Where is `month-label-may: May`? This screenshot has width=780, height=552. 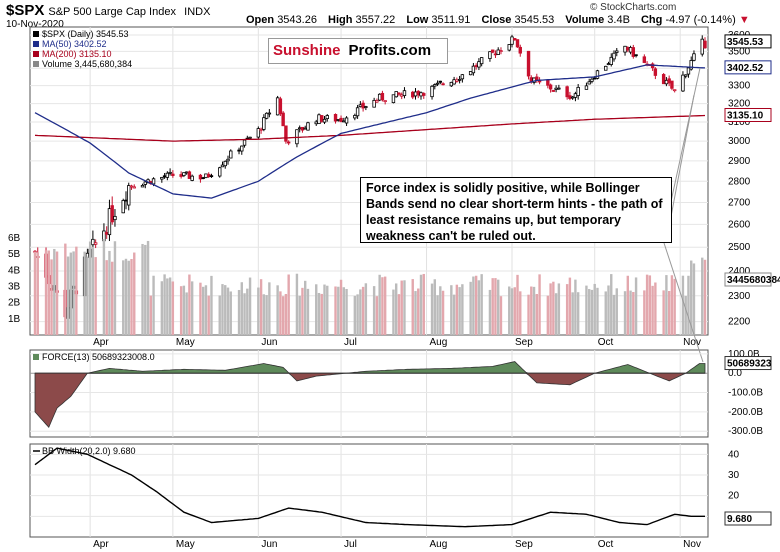
month-label-may: May is located at coordinates (185, 342).